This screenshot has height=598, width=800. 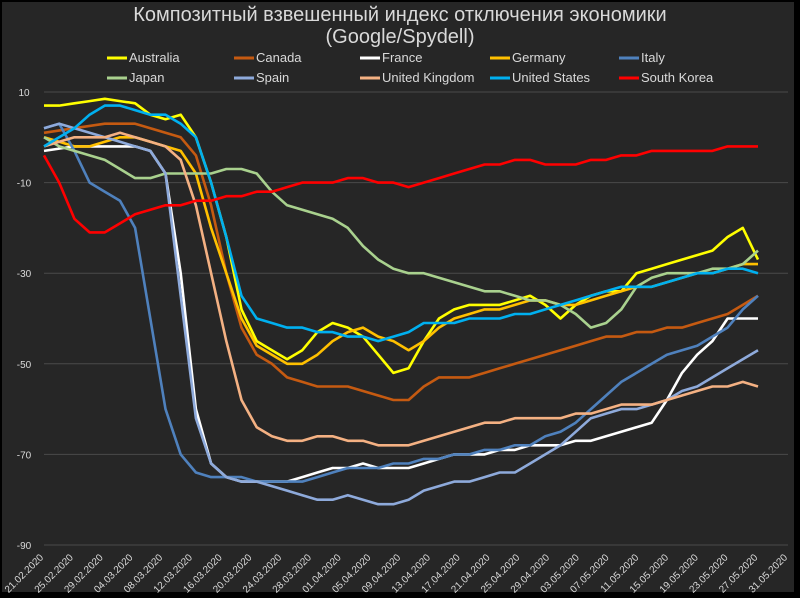 What do you see at coordinates (154, 57) in the screenshot?
I see `legend-label: Australia` at bounding box center [154, 57].